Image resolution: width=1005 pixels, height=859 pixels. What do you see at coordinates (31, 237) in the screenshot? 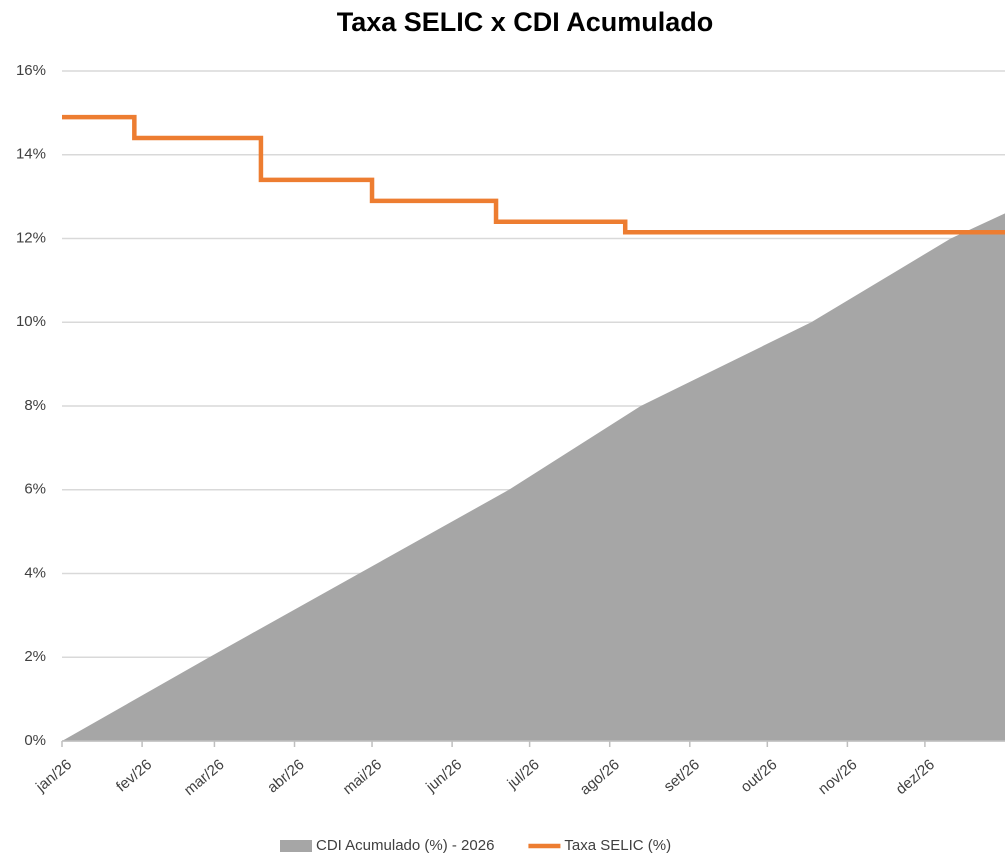
I see `y-tick-label: 12%` at bounding box center [31, 237].